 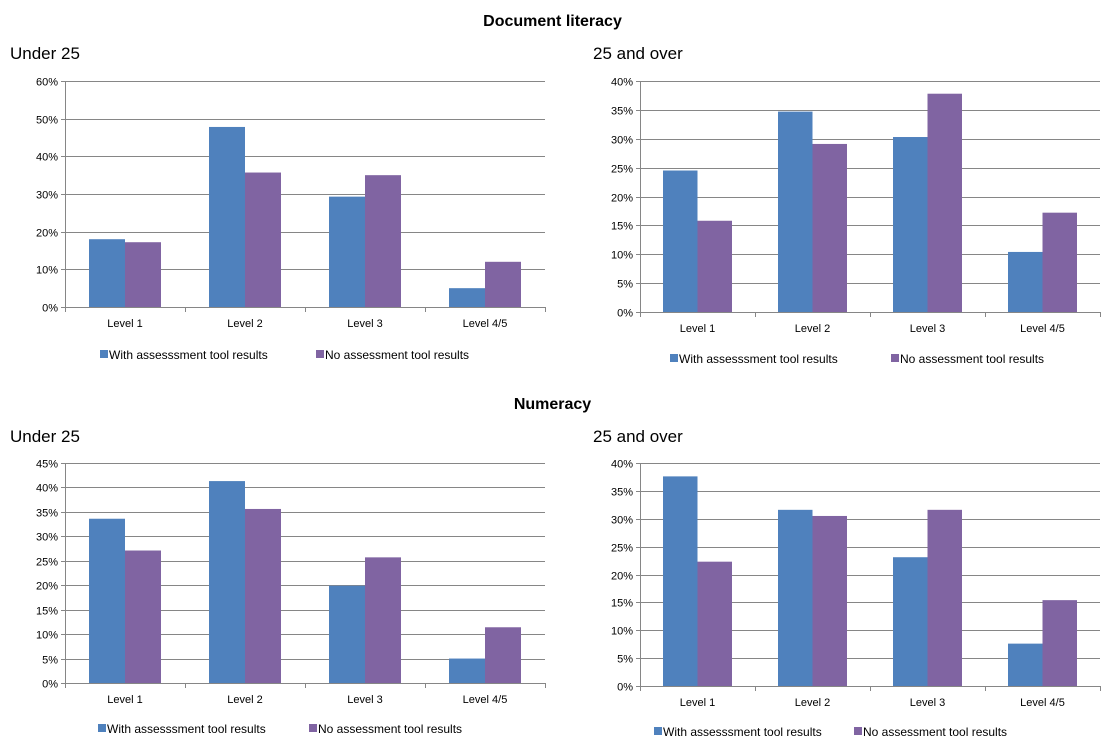 I want to click on y-tick-label: 60%, so click(x=47, y=83).